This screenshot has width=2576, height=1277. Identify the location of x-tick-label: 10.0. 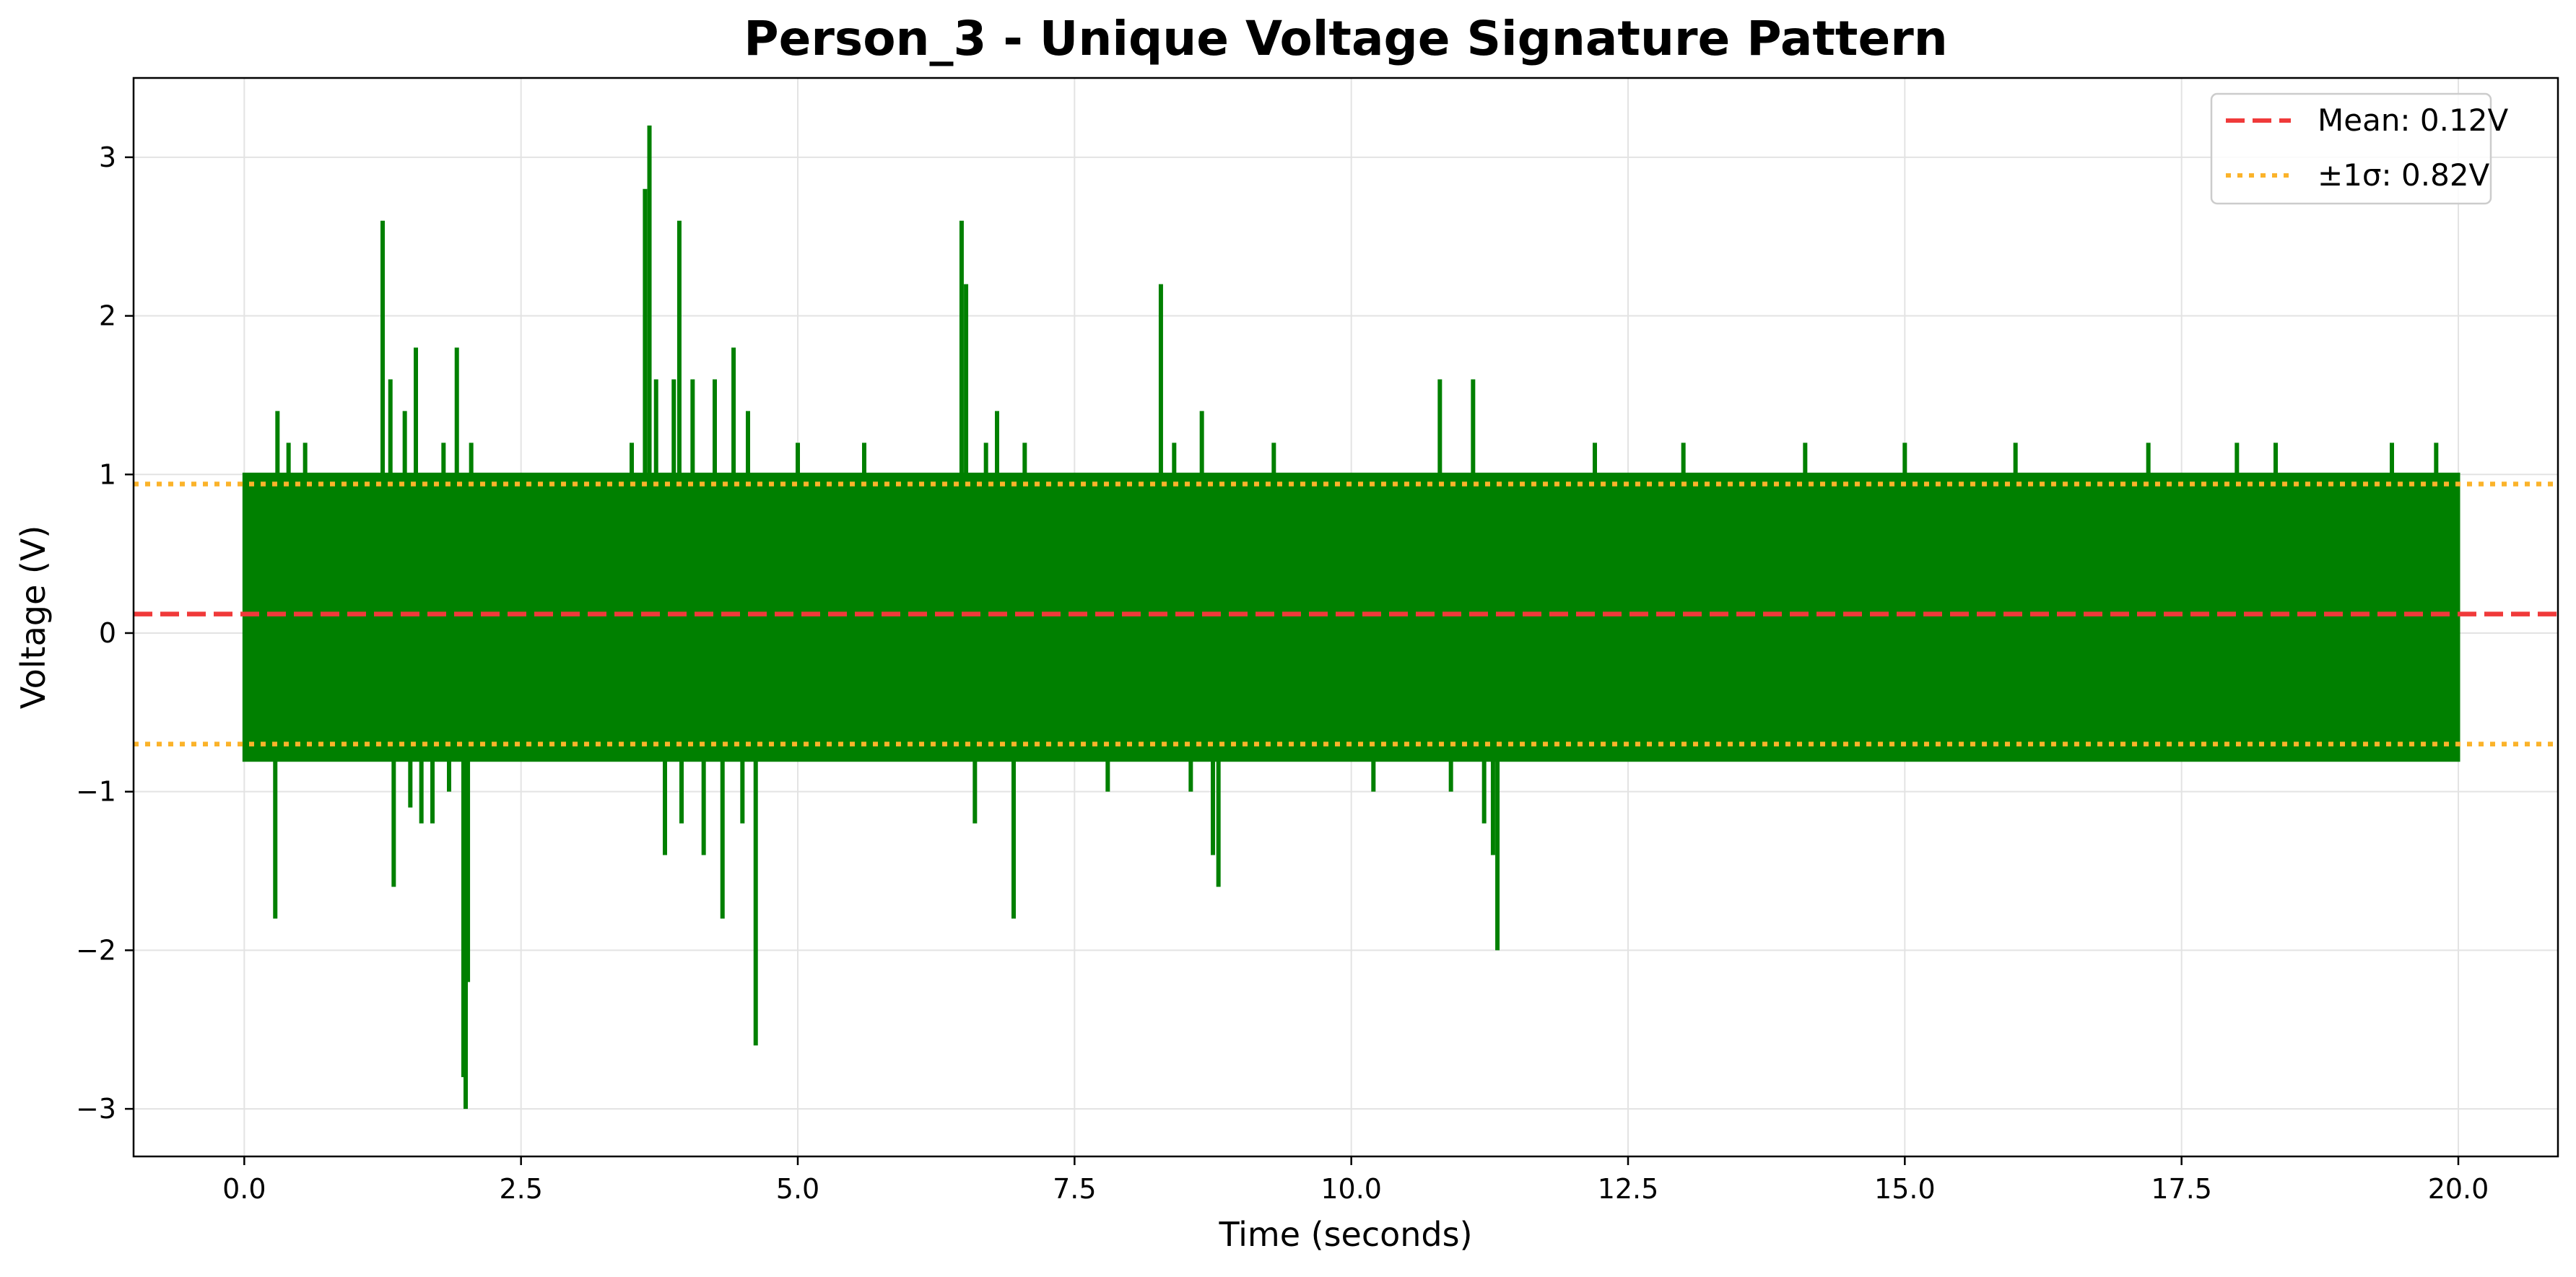
(1351, 1189).